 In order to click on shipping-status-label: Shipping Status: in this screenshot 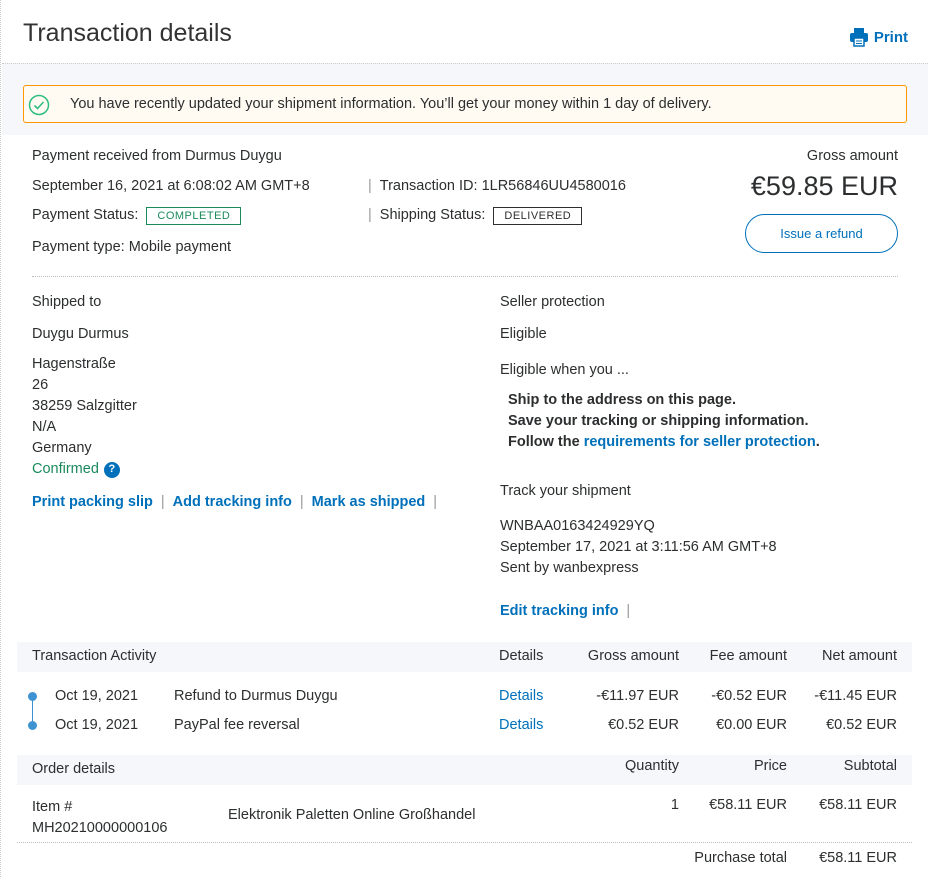, I will do `click(432, 215)`.